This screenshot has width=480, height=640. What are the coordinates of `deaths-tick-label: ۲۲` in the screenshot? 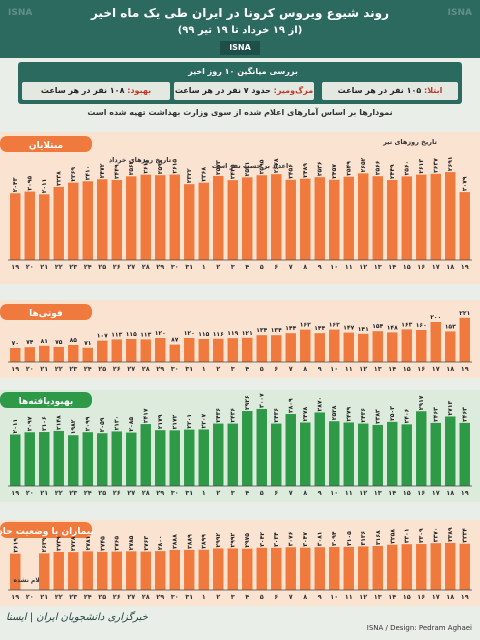 It's located at (59, 369).